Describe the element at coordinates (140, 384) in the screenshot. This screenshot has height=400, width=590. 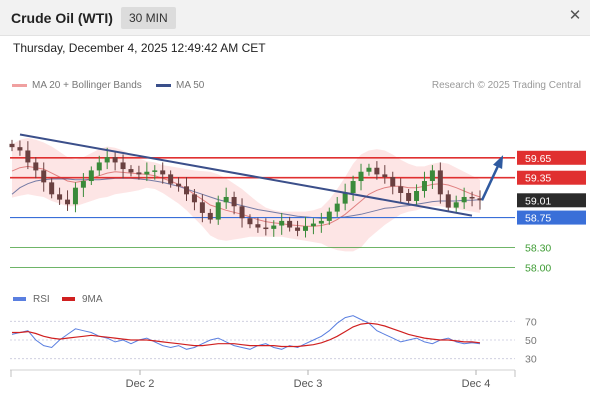
I see `x-tick-label: Dec 2` at that location.